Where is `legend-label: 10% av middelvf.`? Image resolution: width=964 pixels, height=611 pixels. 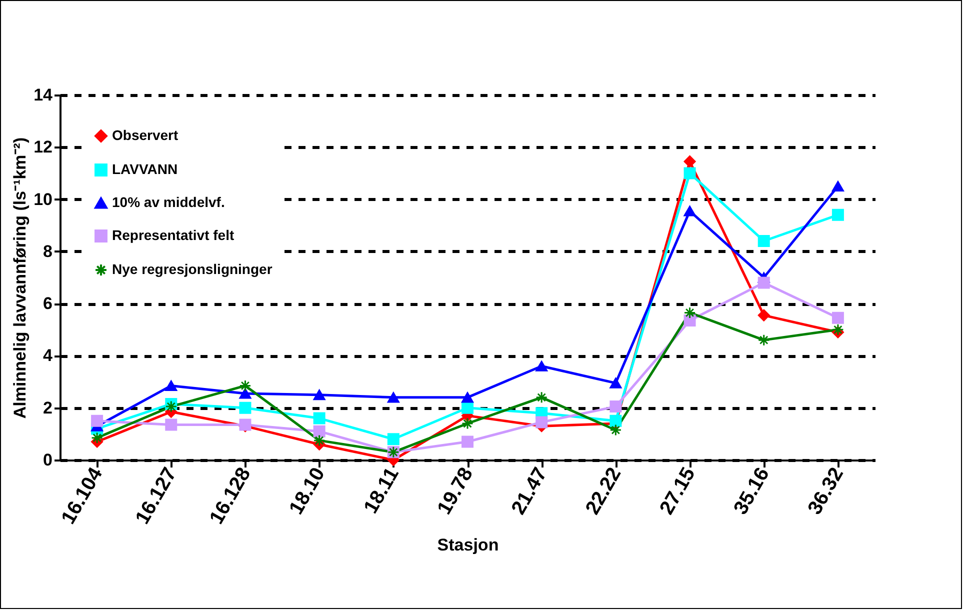
legend-label: 10% av middelvf. is located at coordinates (168, 202).